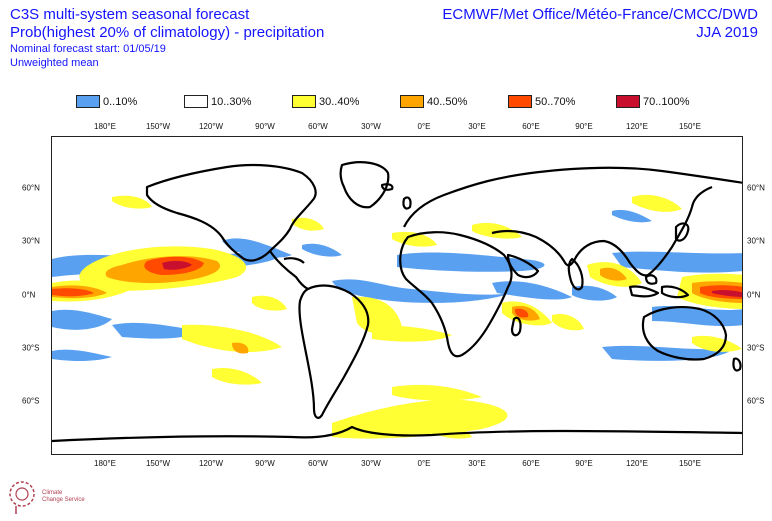  I want to click on legend-item-30-40: 30..40%, so click(346, 101).